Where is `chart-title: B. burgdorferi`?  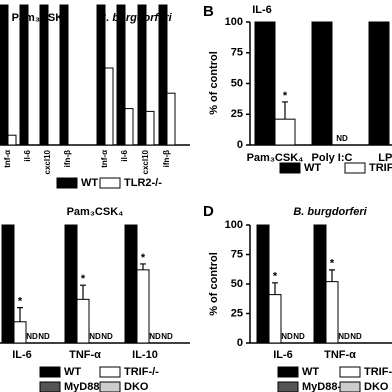
chart-title: B. burgdorferi is located at coordinates (330, 212).